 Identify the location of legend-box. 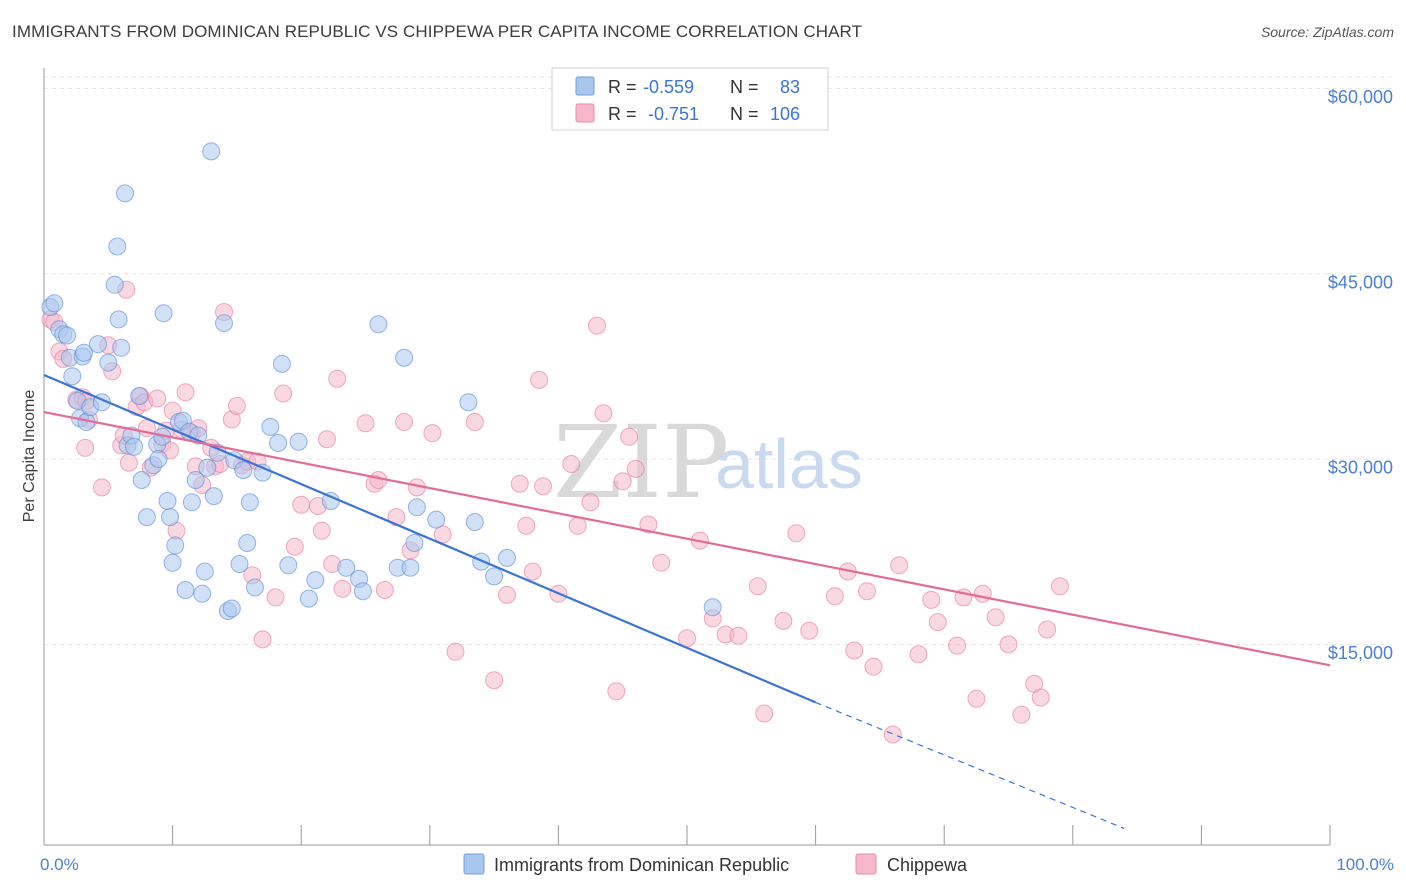
(690, 99).